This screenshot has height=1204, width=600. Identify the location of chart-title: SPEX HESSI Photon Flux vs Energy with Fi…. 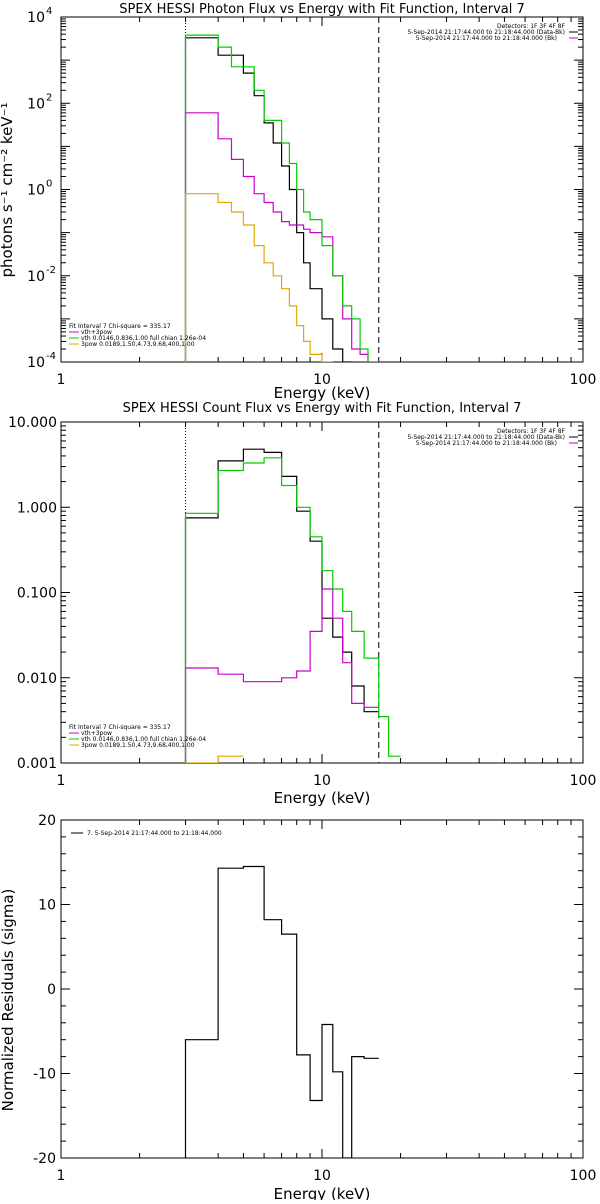
(322, 9).